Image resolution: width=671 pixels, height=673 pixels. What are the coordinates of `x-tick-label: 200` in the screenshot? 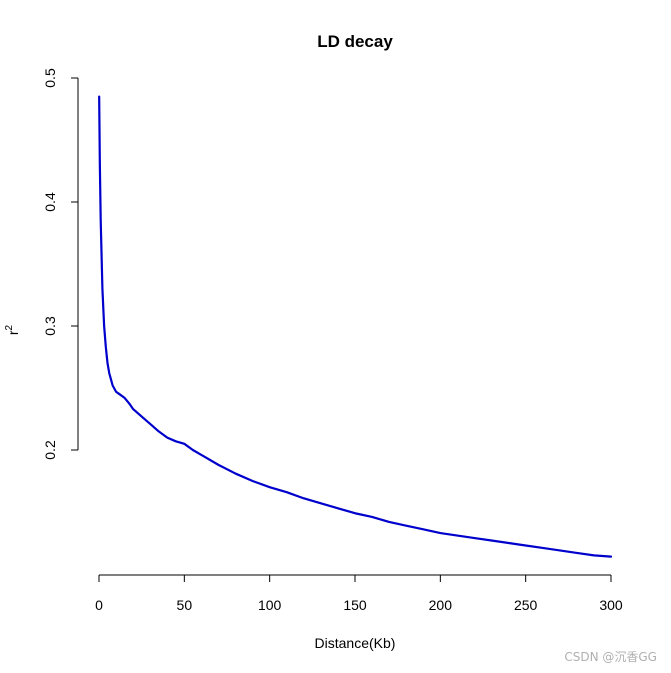 It's located at (441, 605).